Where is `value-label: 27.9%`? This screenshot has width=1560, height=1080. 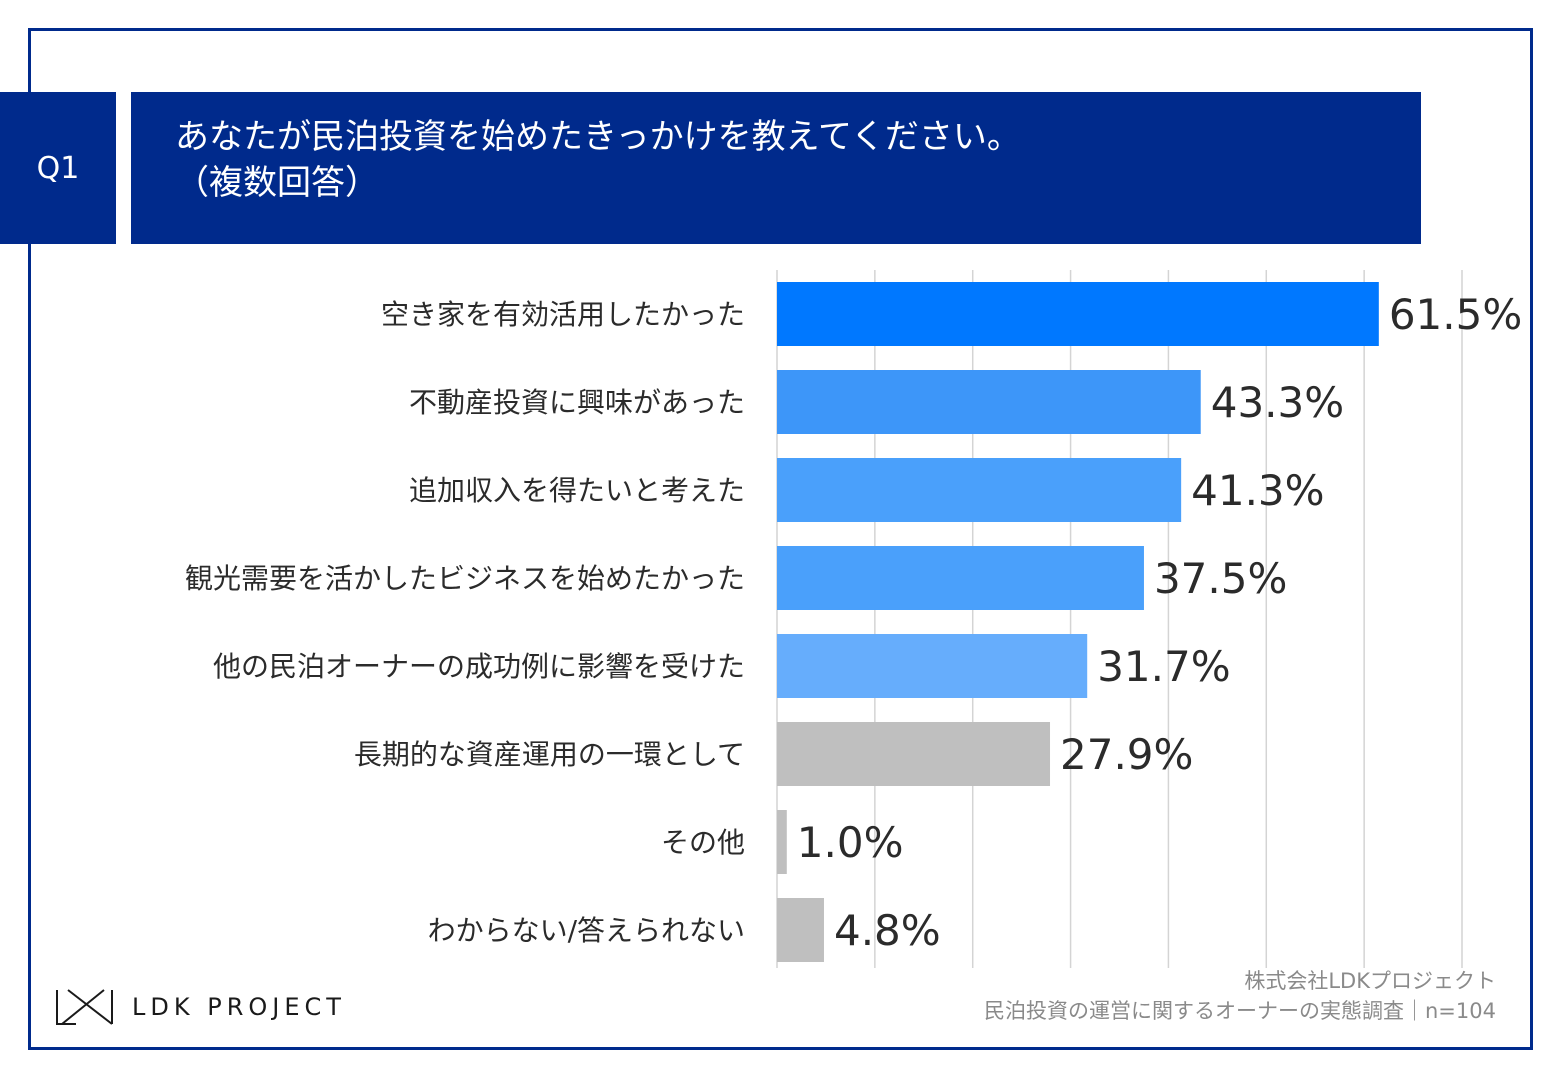 value-label: 27.9% is located at coordinates (1126, 754).